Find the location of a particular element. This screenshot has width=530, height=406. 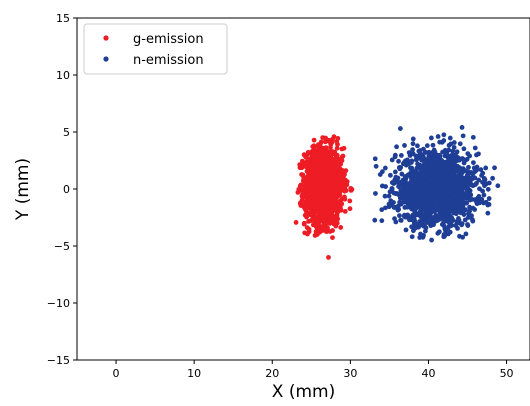

x-tick-label: 30 is located at coordinates (350, 373).